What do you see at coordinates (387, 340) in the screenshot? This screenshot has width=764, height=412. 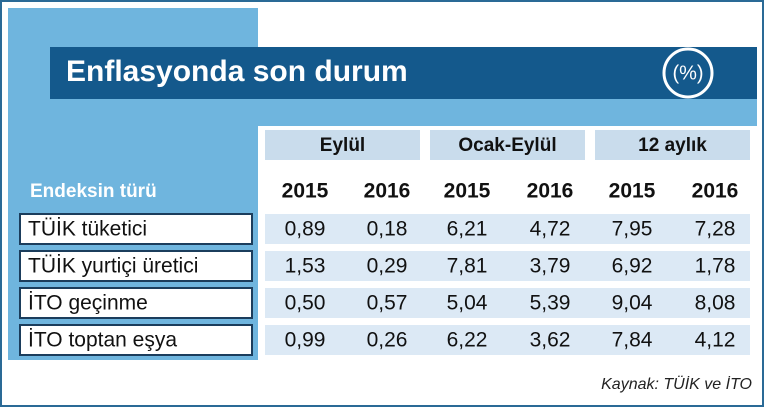 I see `cell-value: 0,26` at bounding box center [387, 340].